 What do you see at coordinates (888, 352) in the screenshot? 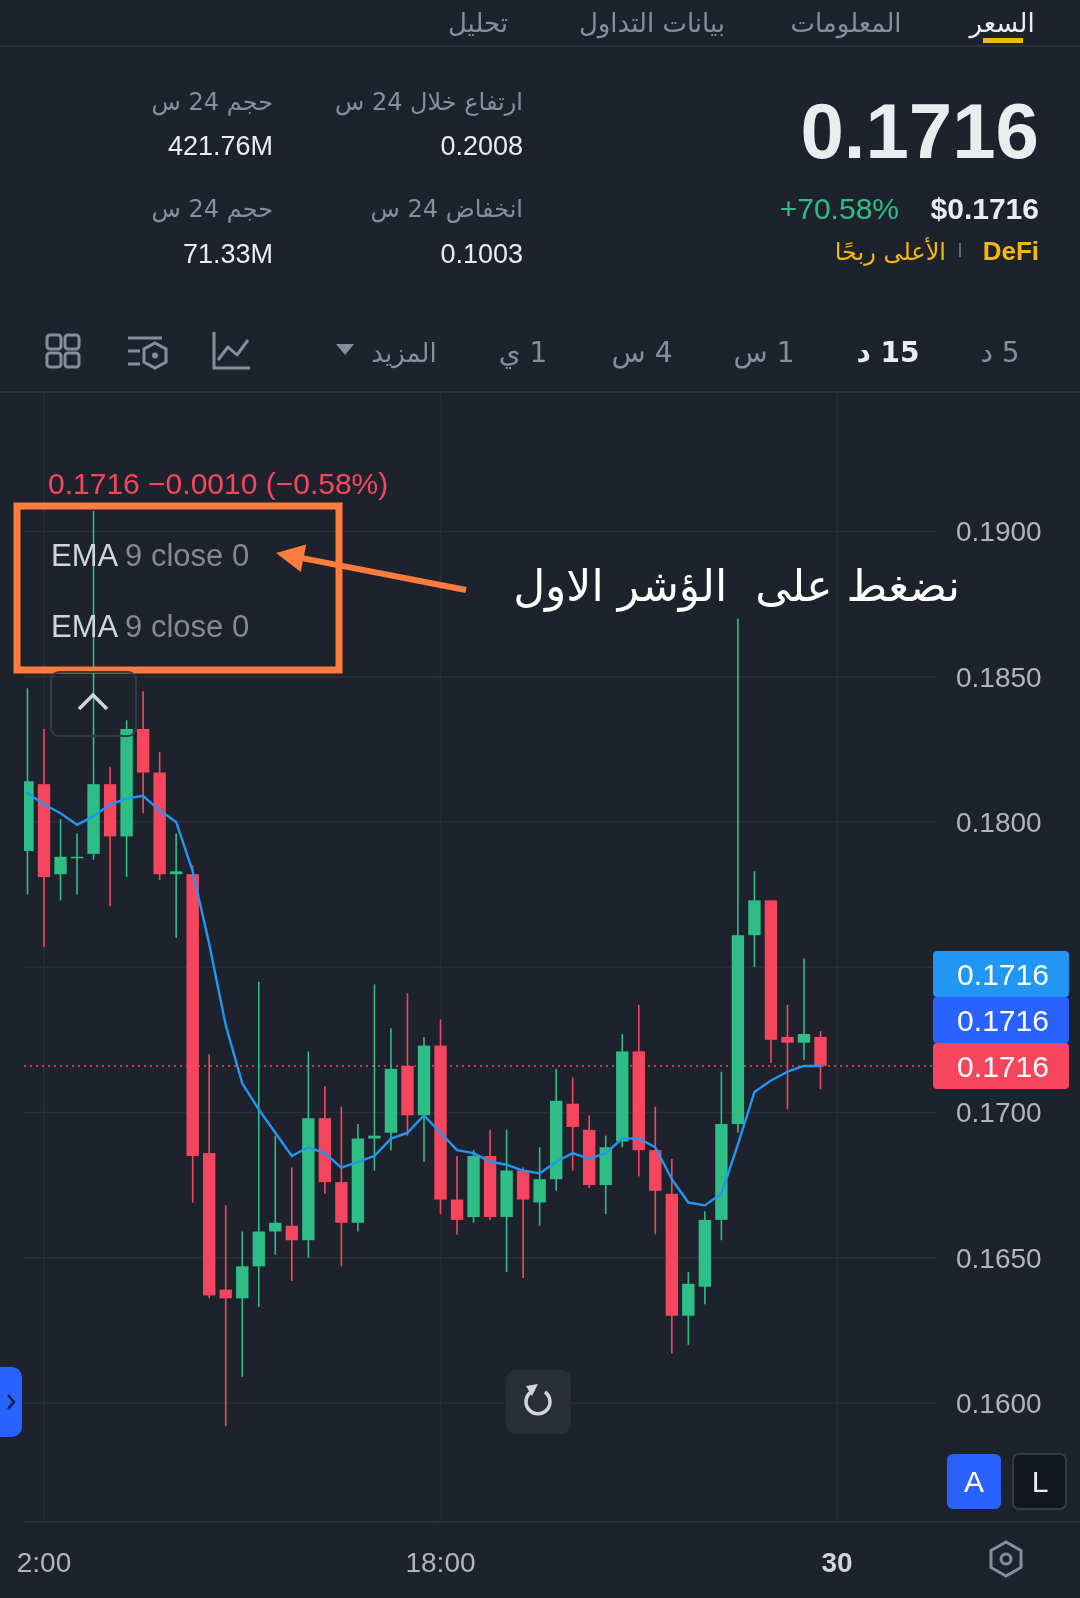
I see `text: 15 د` at bounding box center [888, 352].